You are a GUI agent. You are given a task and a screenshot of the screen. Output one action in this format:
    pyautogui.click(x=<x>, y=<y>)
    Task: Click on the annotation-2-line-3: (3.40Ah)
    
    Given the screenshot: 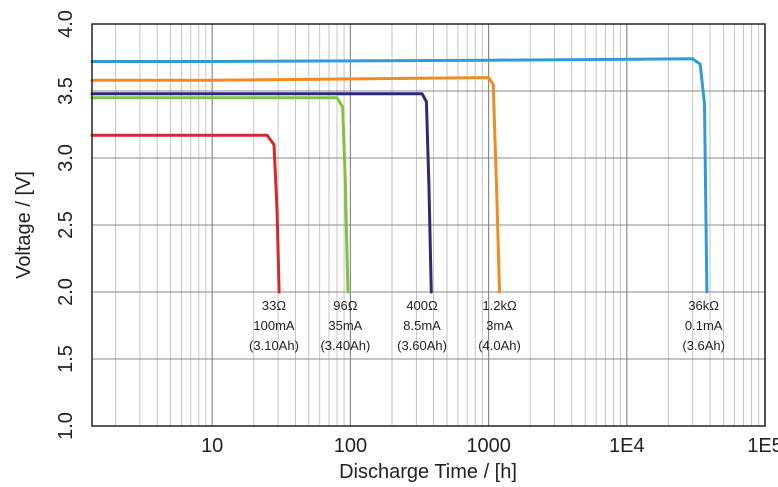 What is the action you would take?
    pyautogui.click(x=345, y=345)
    